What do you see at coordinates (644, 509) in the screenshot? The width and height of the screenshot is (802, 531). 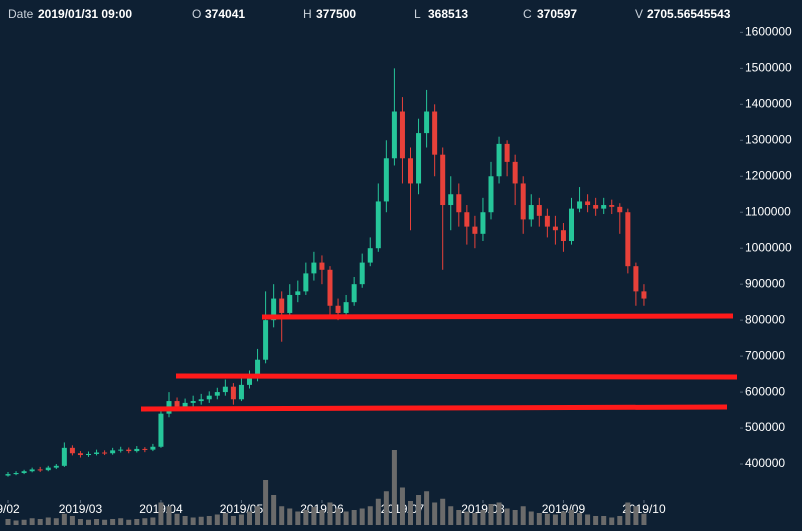 I see `x-tick-label: 2019/10` at bounding box center [644, 509].